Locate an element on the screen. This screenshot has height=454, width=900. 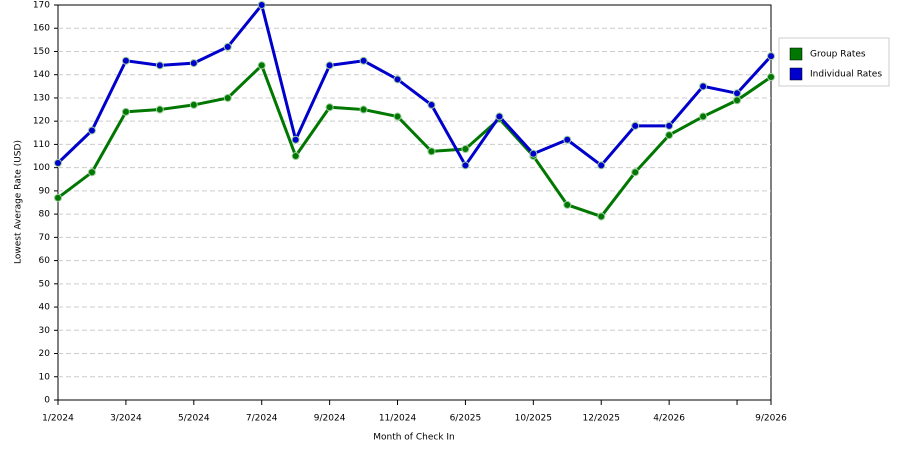
y-tick-label: 100 is located at coordinates (41, 168).